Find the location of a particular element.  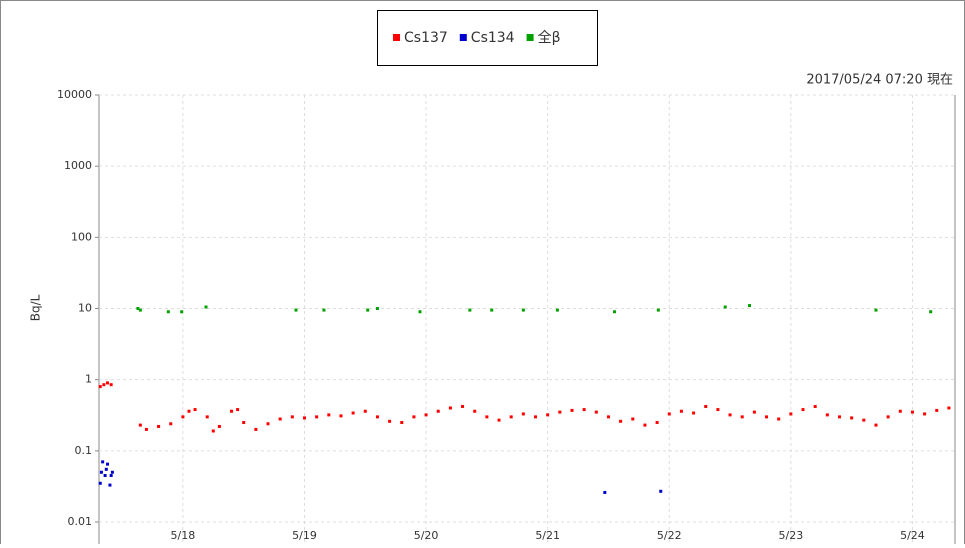

legend-box is located at coordinates (487, 38).